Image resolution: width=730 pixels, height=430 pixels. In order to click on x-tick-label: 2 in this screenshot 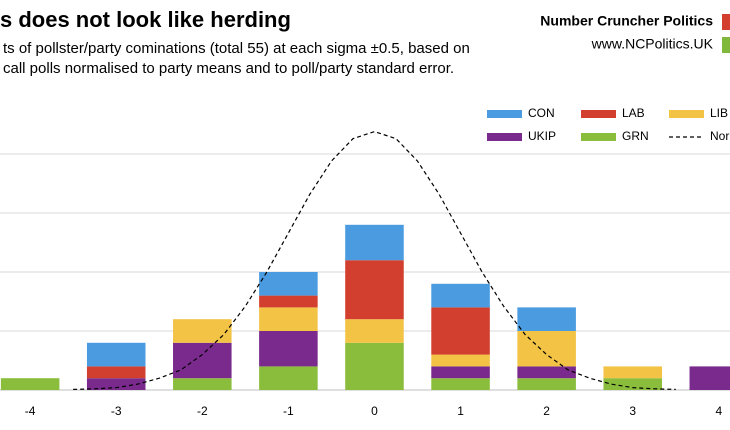, I will do `click(546, 411)`.